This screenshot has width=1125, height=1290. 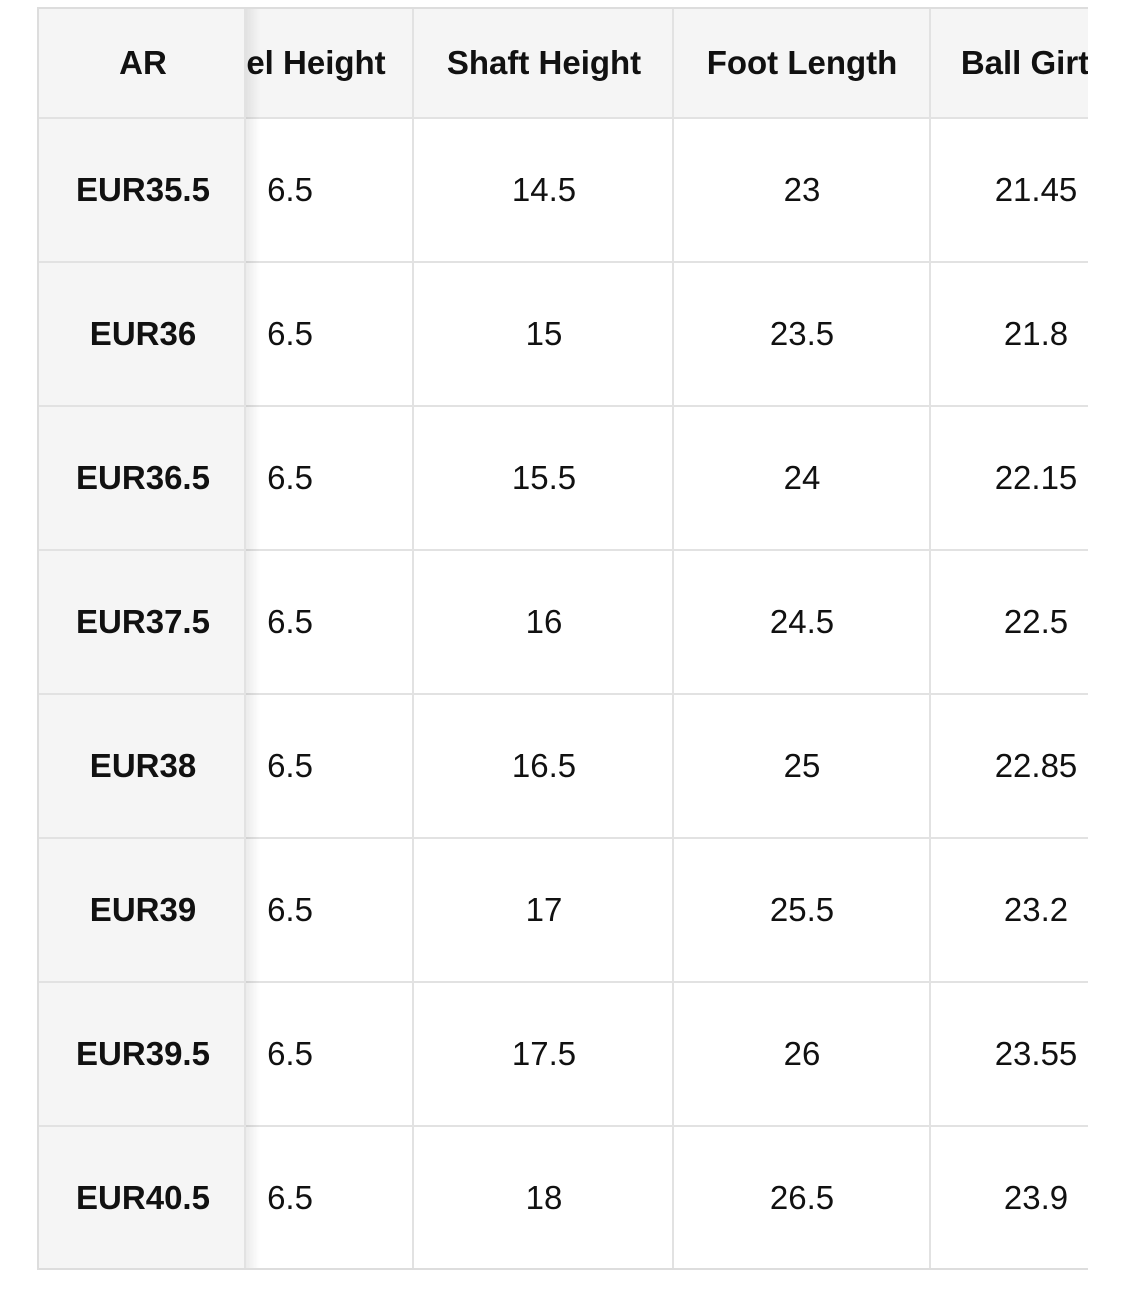 I want to click on data-cell-text: 16.5, so click(x=544, y=765).